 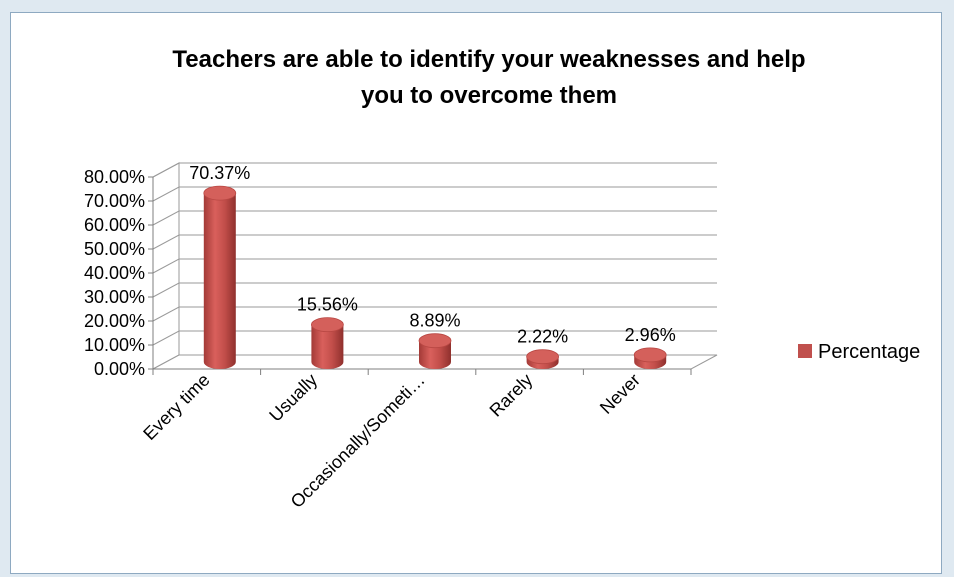 What do you see at coordinates (176, 407) in the screenshot?
I see `category-label: Every time` at bounding box center [176, 407].